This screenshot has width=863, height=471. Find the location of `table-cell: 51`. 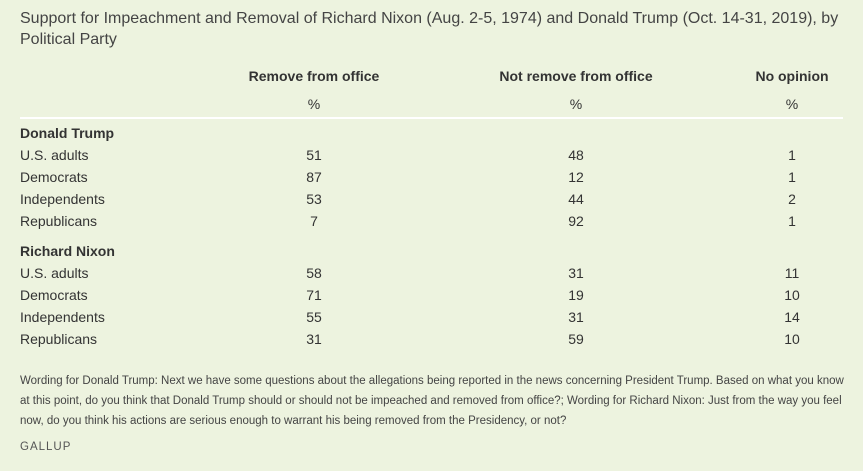

table-cell: 51 is located at coordinates (314, 155).